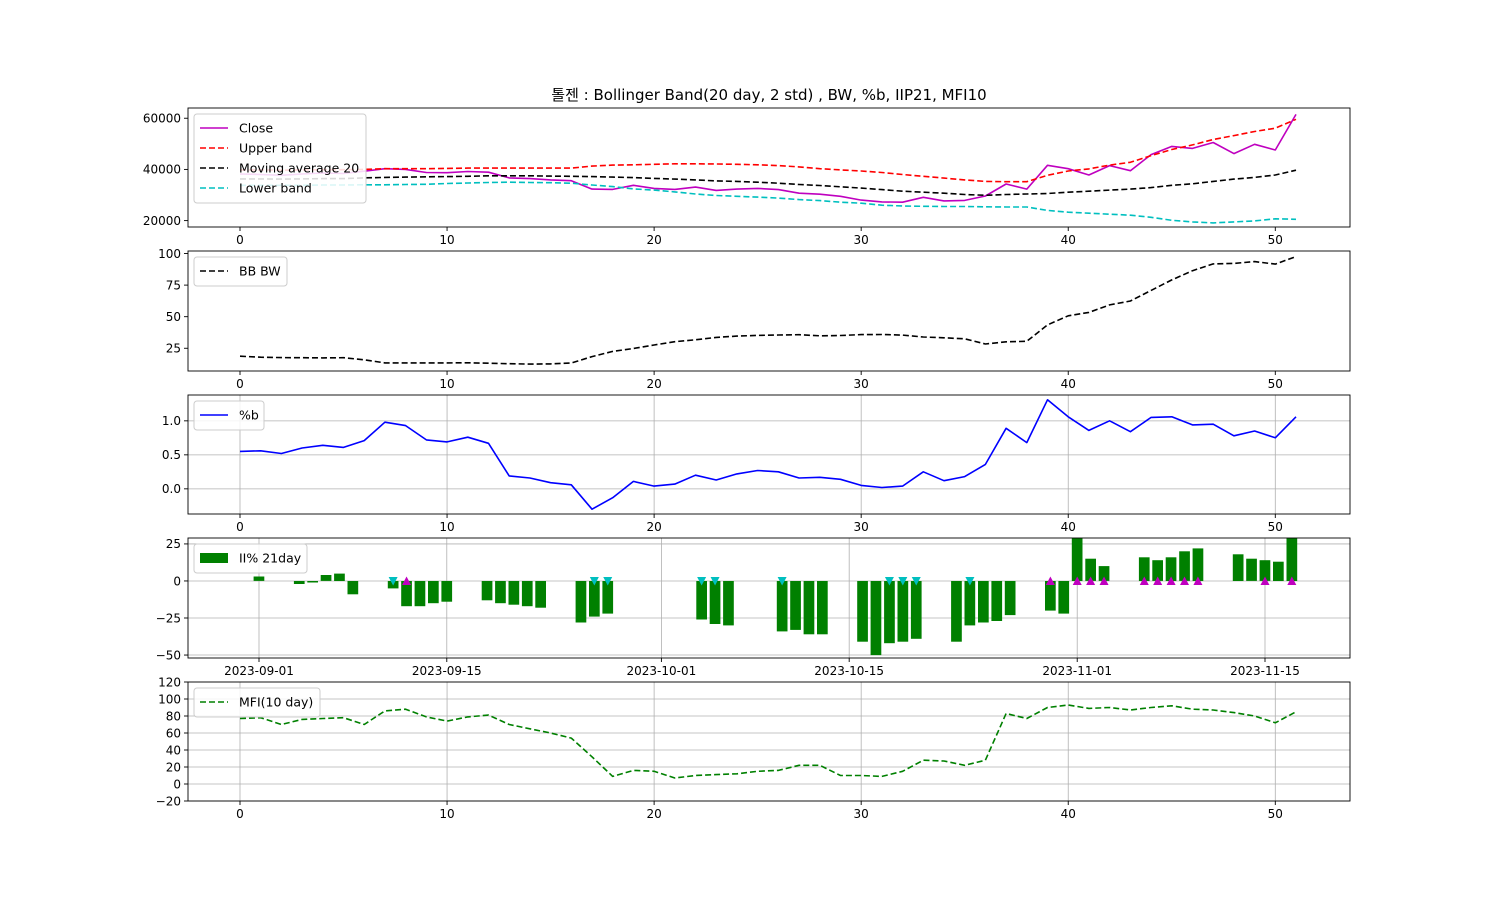  What do you see at coordinates (849, 671) in the screenshot?
I see `x-tick-label: 2023-10-15` at bounding box center [849, 671].